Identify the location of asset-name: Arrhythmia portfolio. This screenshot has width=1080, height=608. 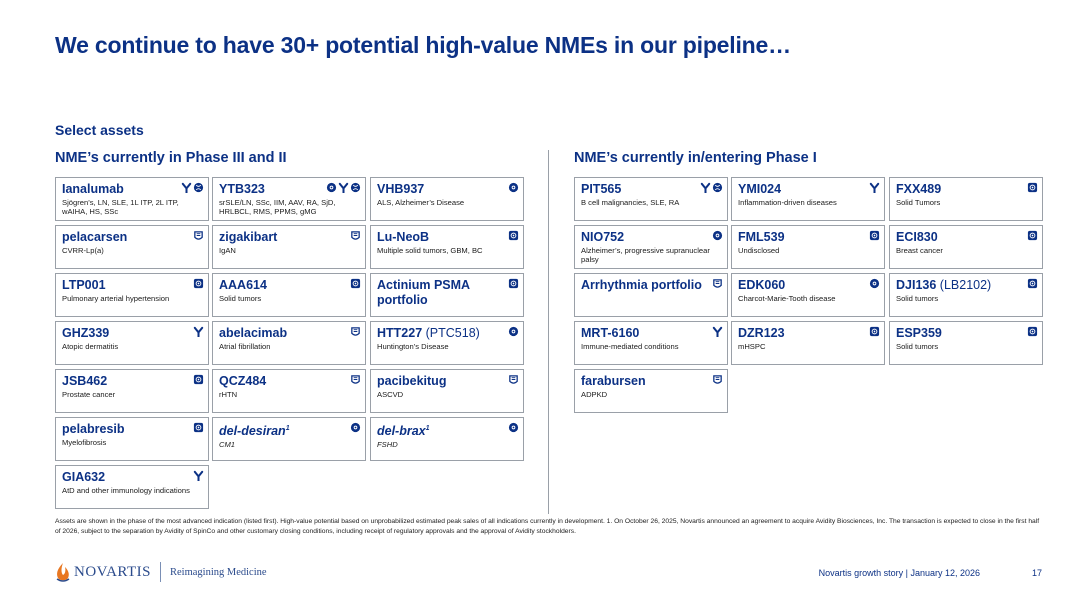
(643, 285).